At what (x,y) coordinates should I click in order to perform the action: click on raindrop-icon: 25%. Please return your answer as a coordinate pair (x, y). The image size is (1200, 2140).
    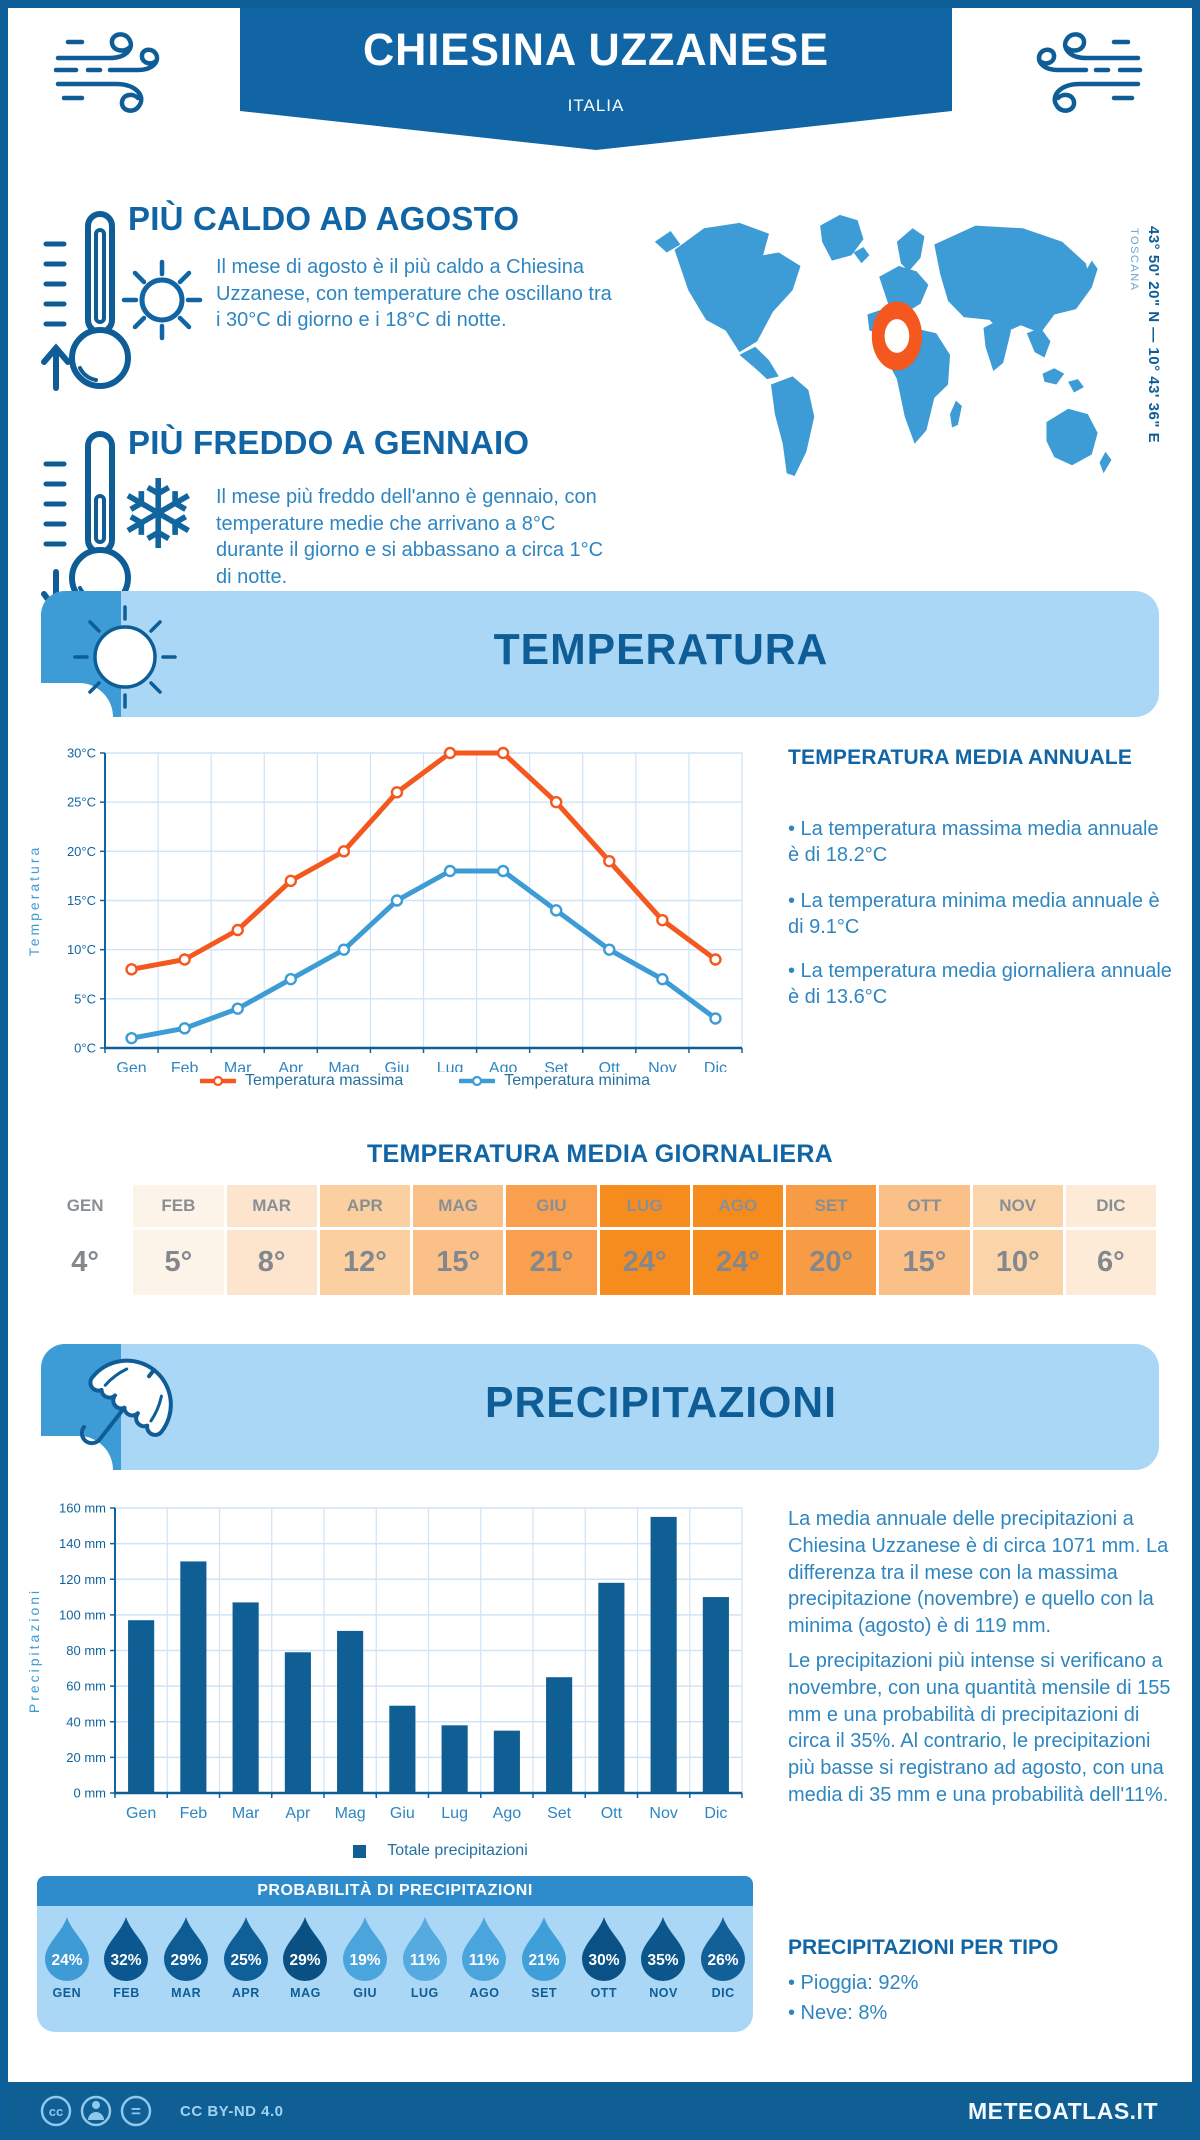
    Looking at the image, I should click on (245, 1949).